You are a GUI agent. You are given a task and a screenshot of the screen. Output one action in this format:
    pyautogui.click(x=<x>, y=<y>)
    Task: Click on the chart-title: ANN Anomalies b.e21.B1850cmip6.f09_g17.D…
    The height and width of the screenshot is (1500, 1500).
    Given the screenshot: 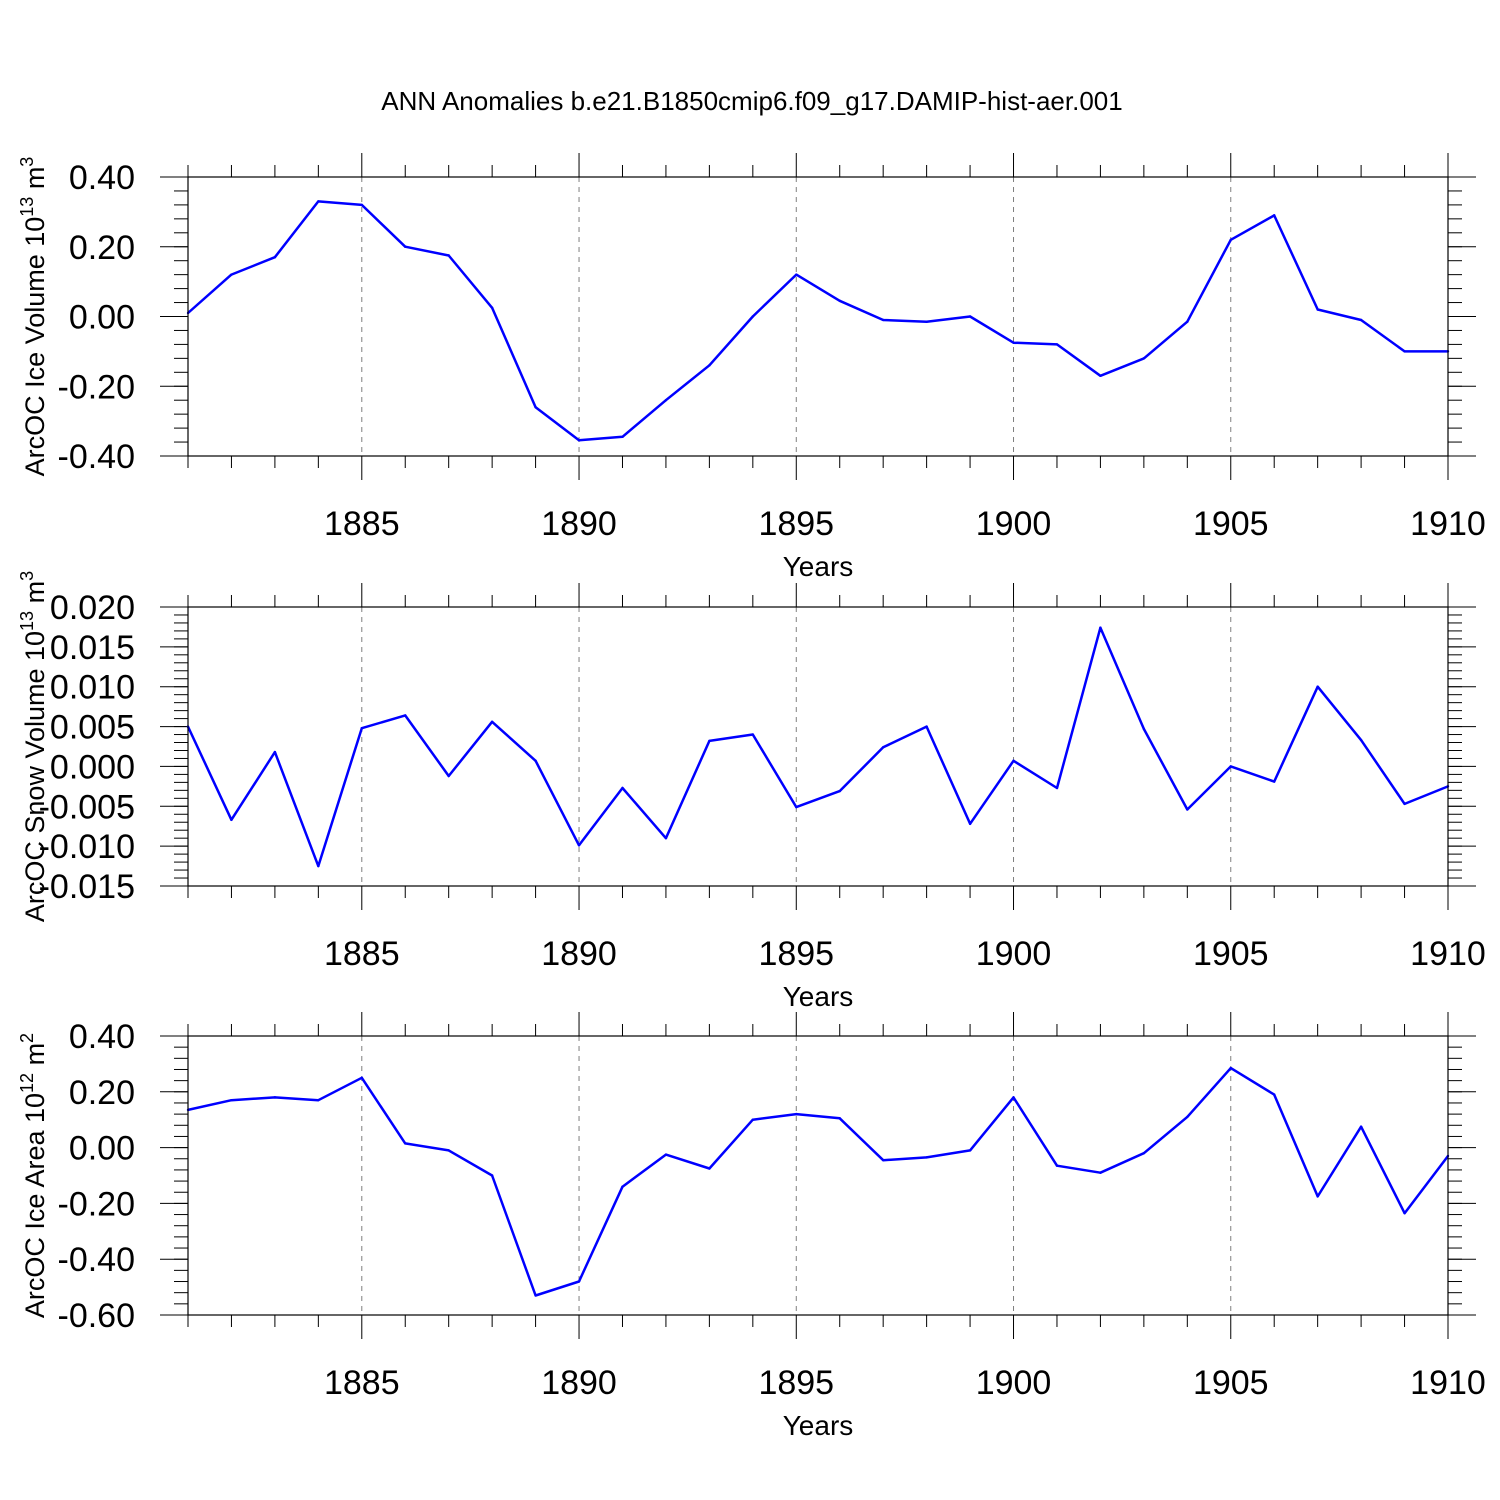 What is the action you would take?
    pyautogui.click(x=751, y=101)
    